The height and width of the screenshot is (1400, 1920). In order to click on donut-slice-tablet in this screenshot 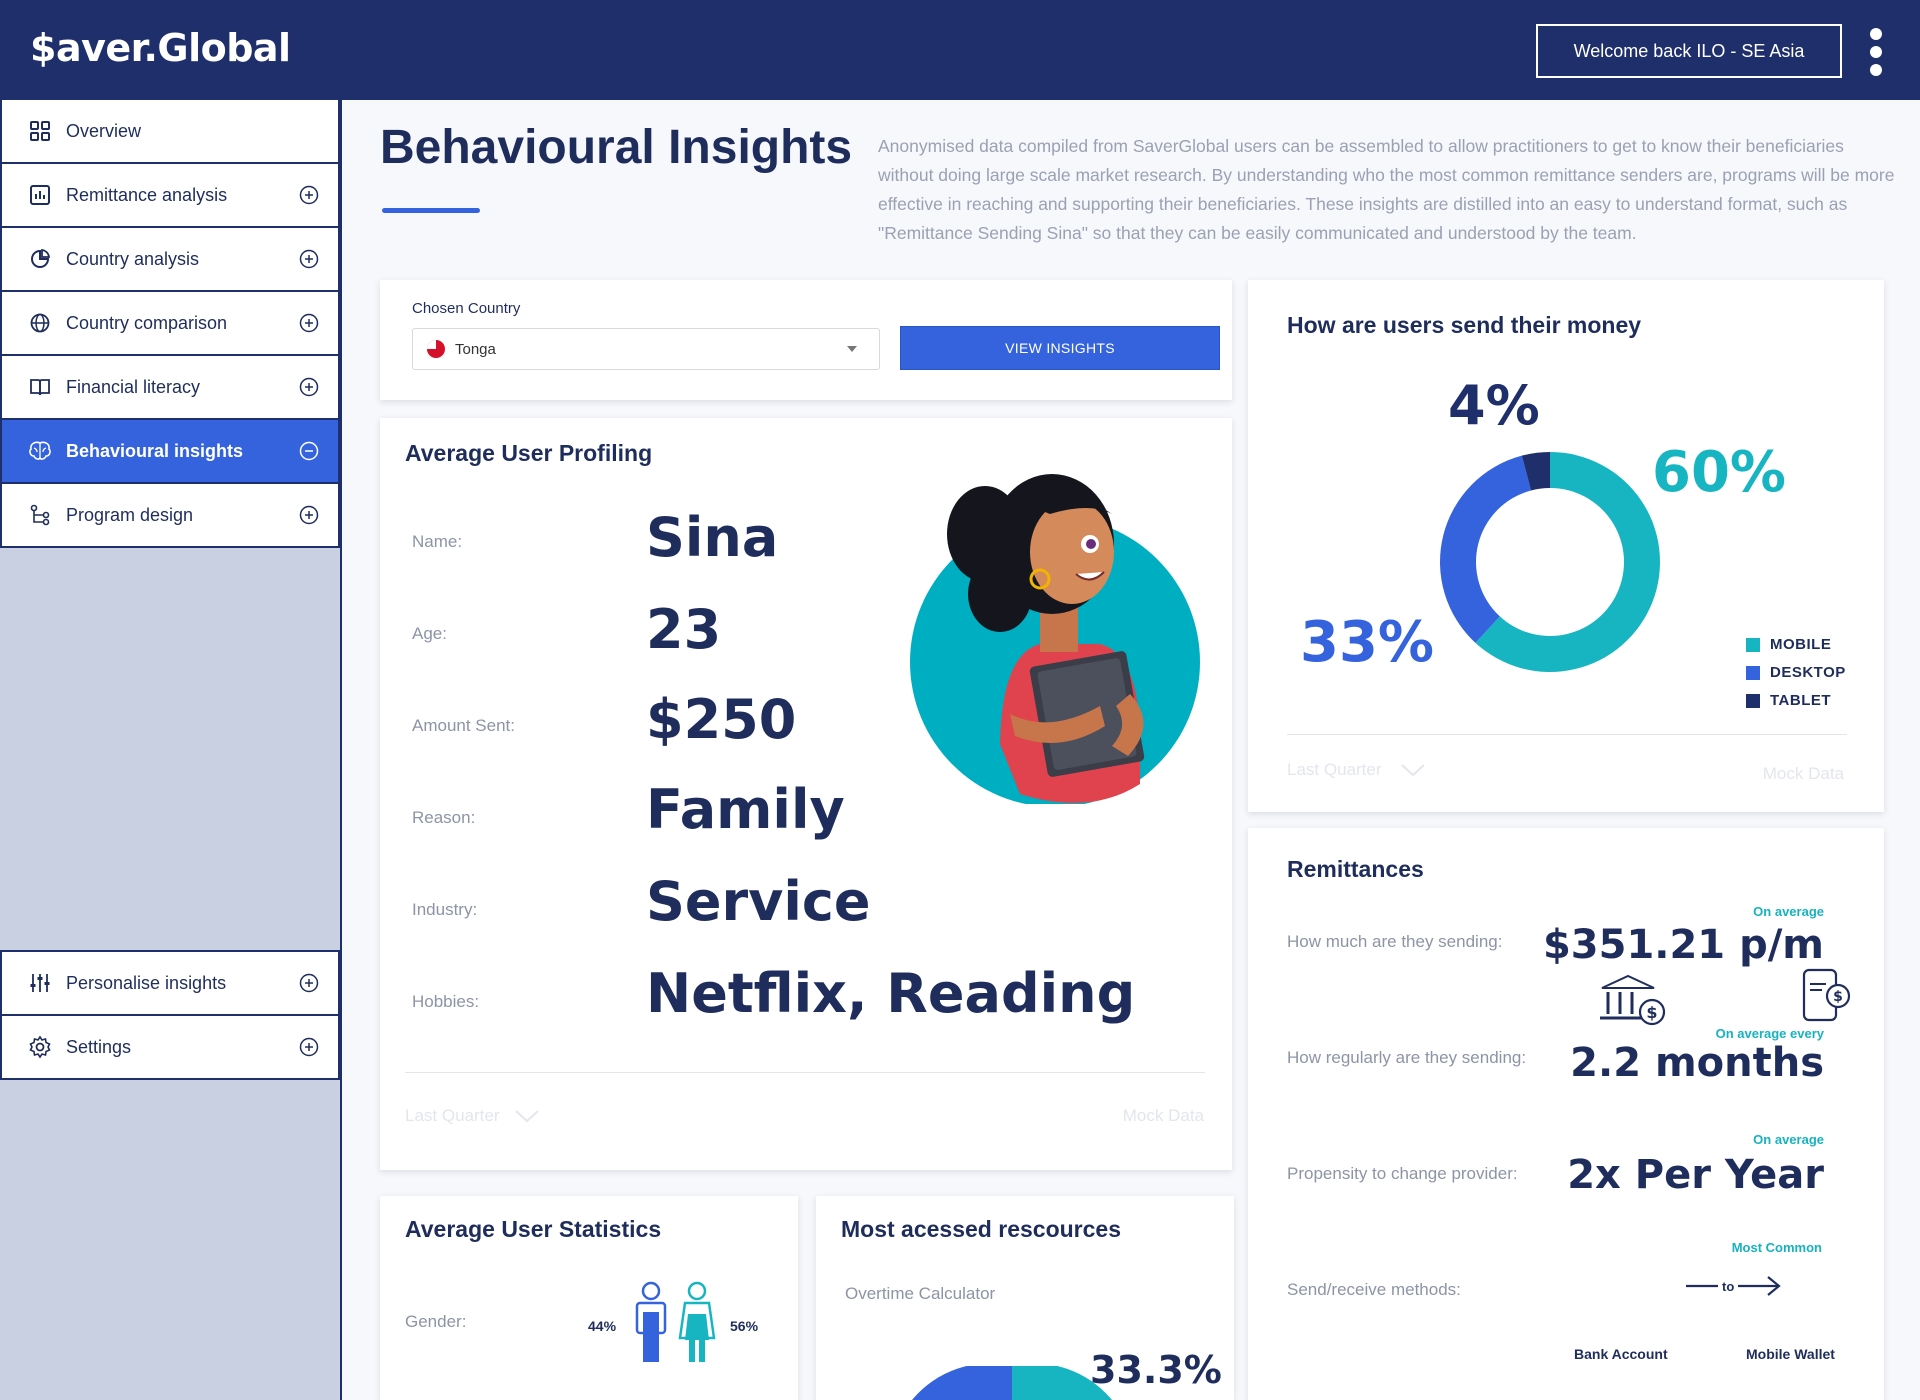, I will do `click(1535, 471)`.